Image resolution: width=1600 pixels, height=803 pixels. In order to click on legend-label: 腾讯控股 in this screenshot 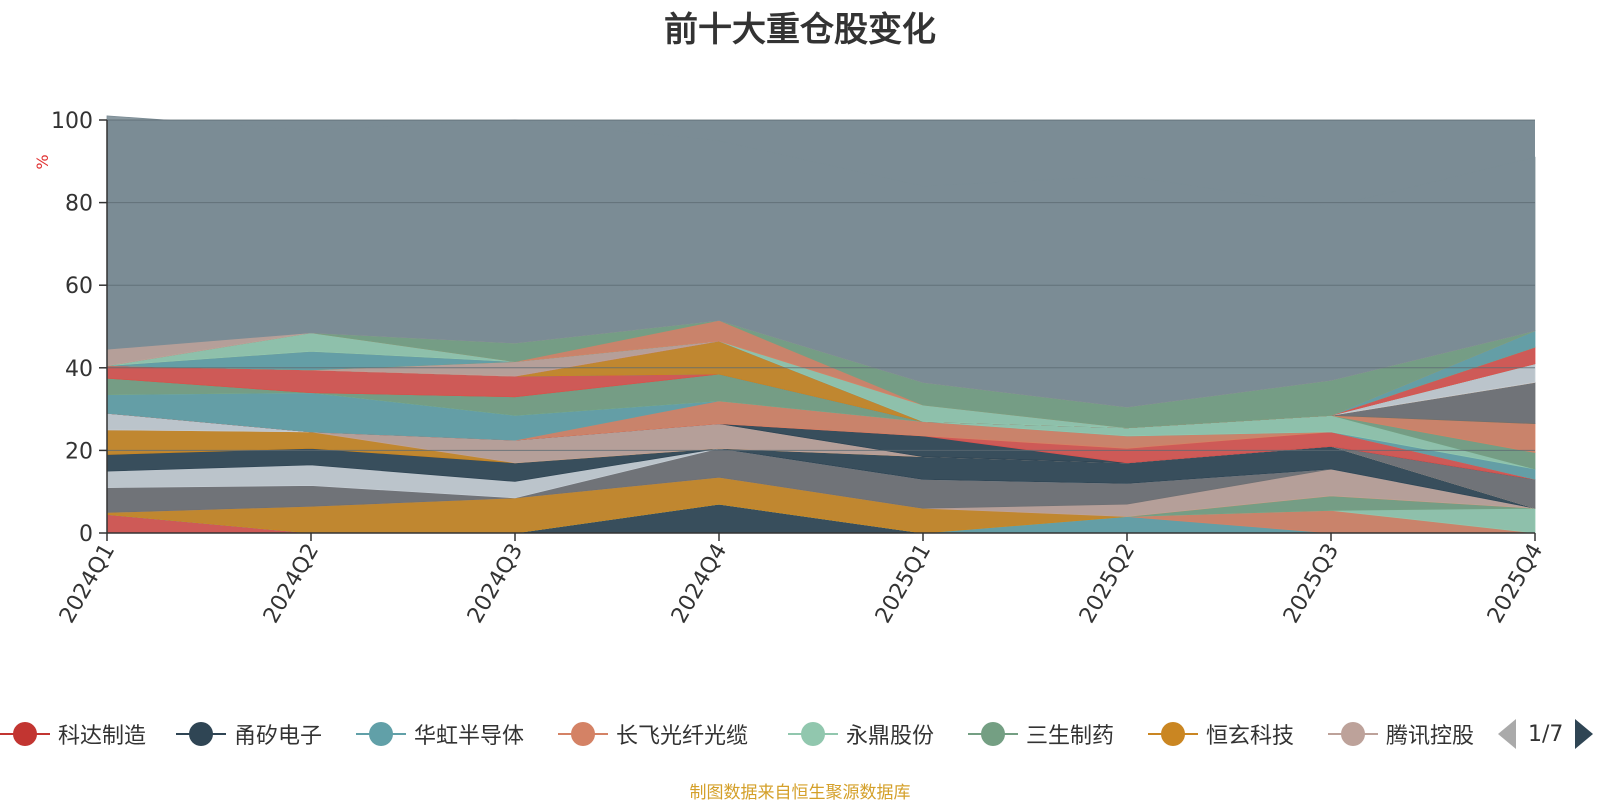, I will do `click(1430, 736)`.